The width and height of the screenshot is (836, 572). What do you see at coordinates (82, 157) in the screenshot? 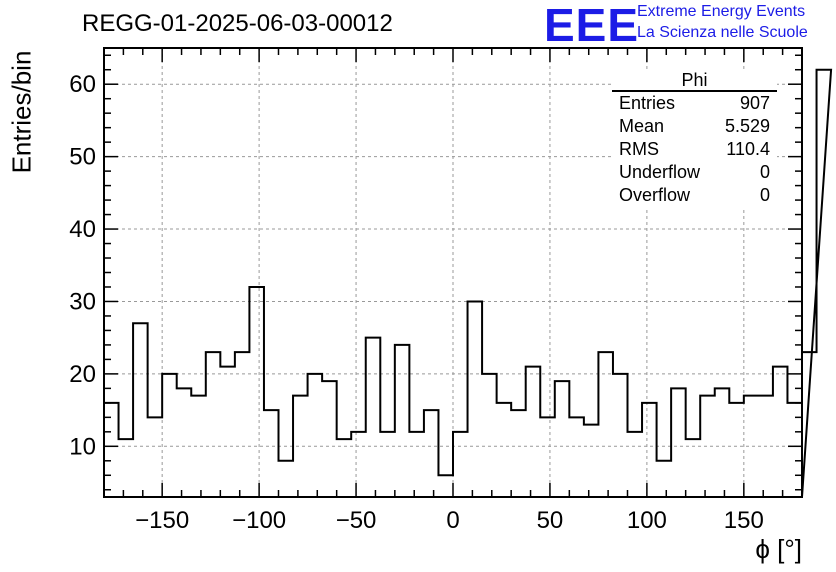
I see `y-tick-label: 50` at bounding box center [82, 157].